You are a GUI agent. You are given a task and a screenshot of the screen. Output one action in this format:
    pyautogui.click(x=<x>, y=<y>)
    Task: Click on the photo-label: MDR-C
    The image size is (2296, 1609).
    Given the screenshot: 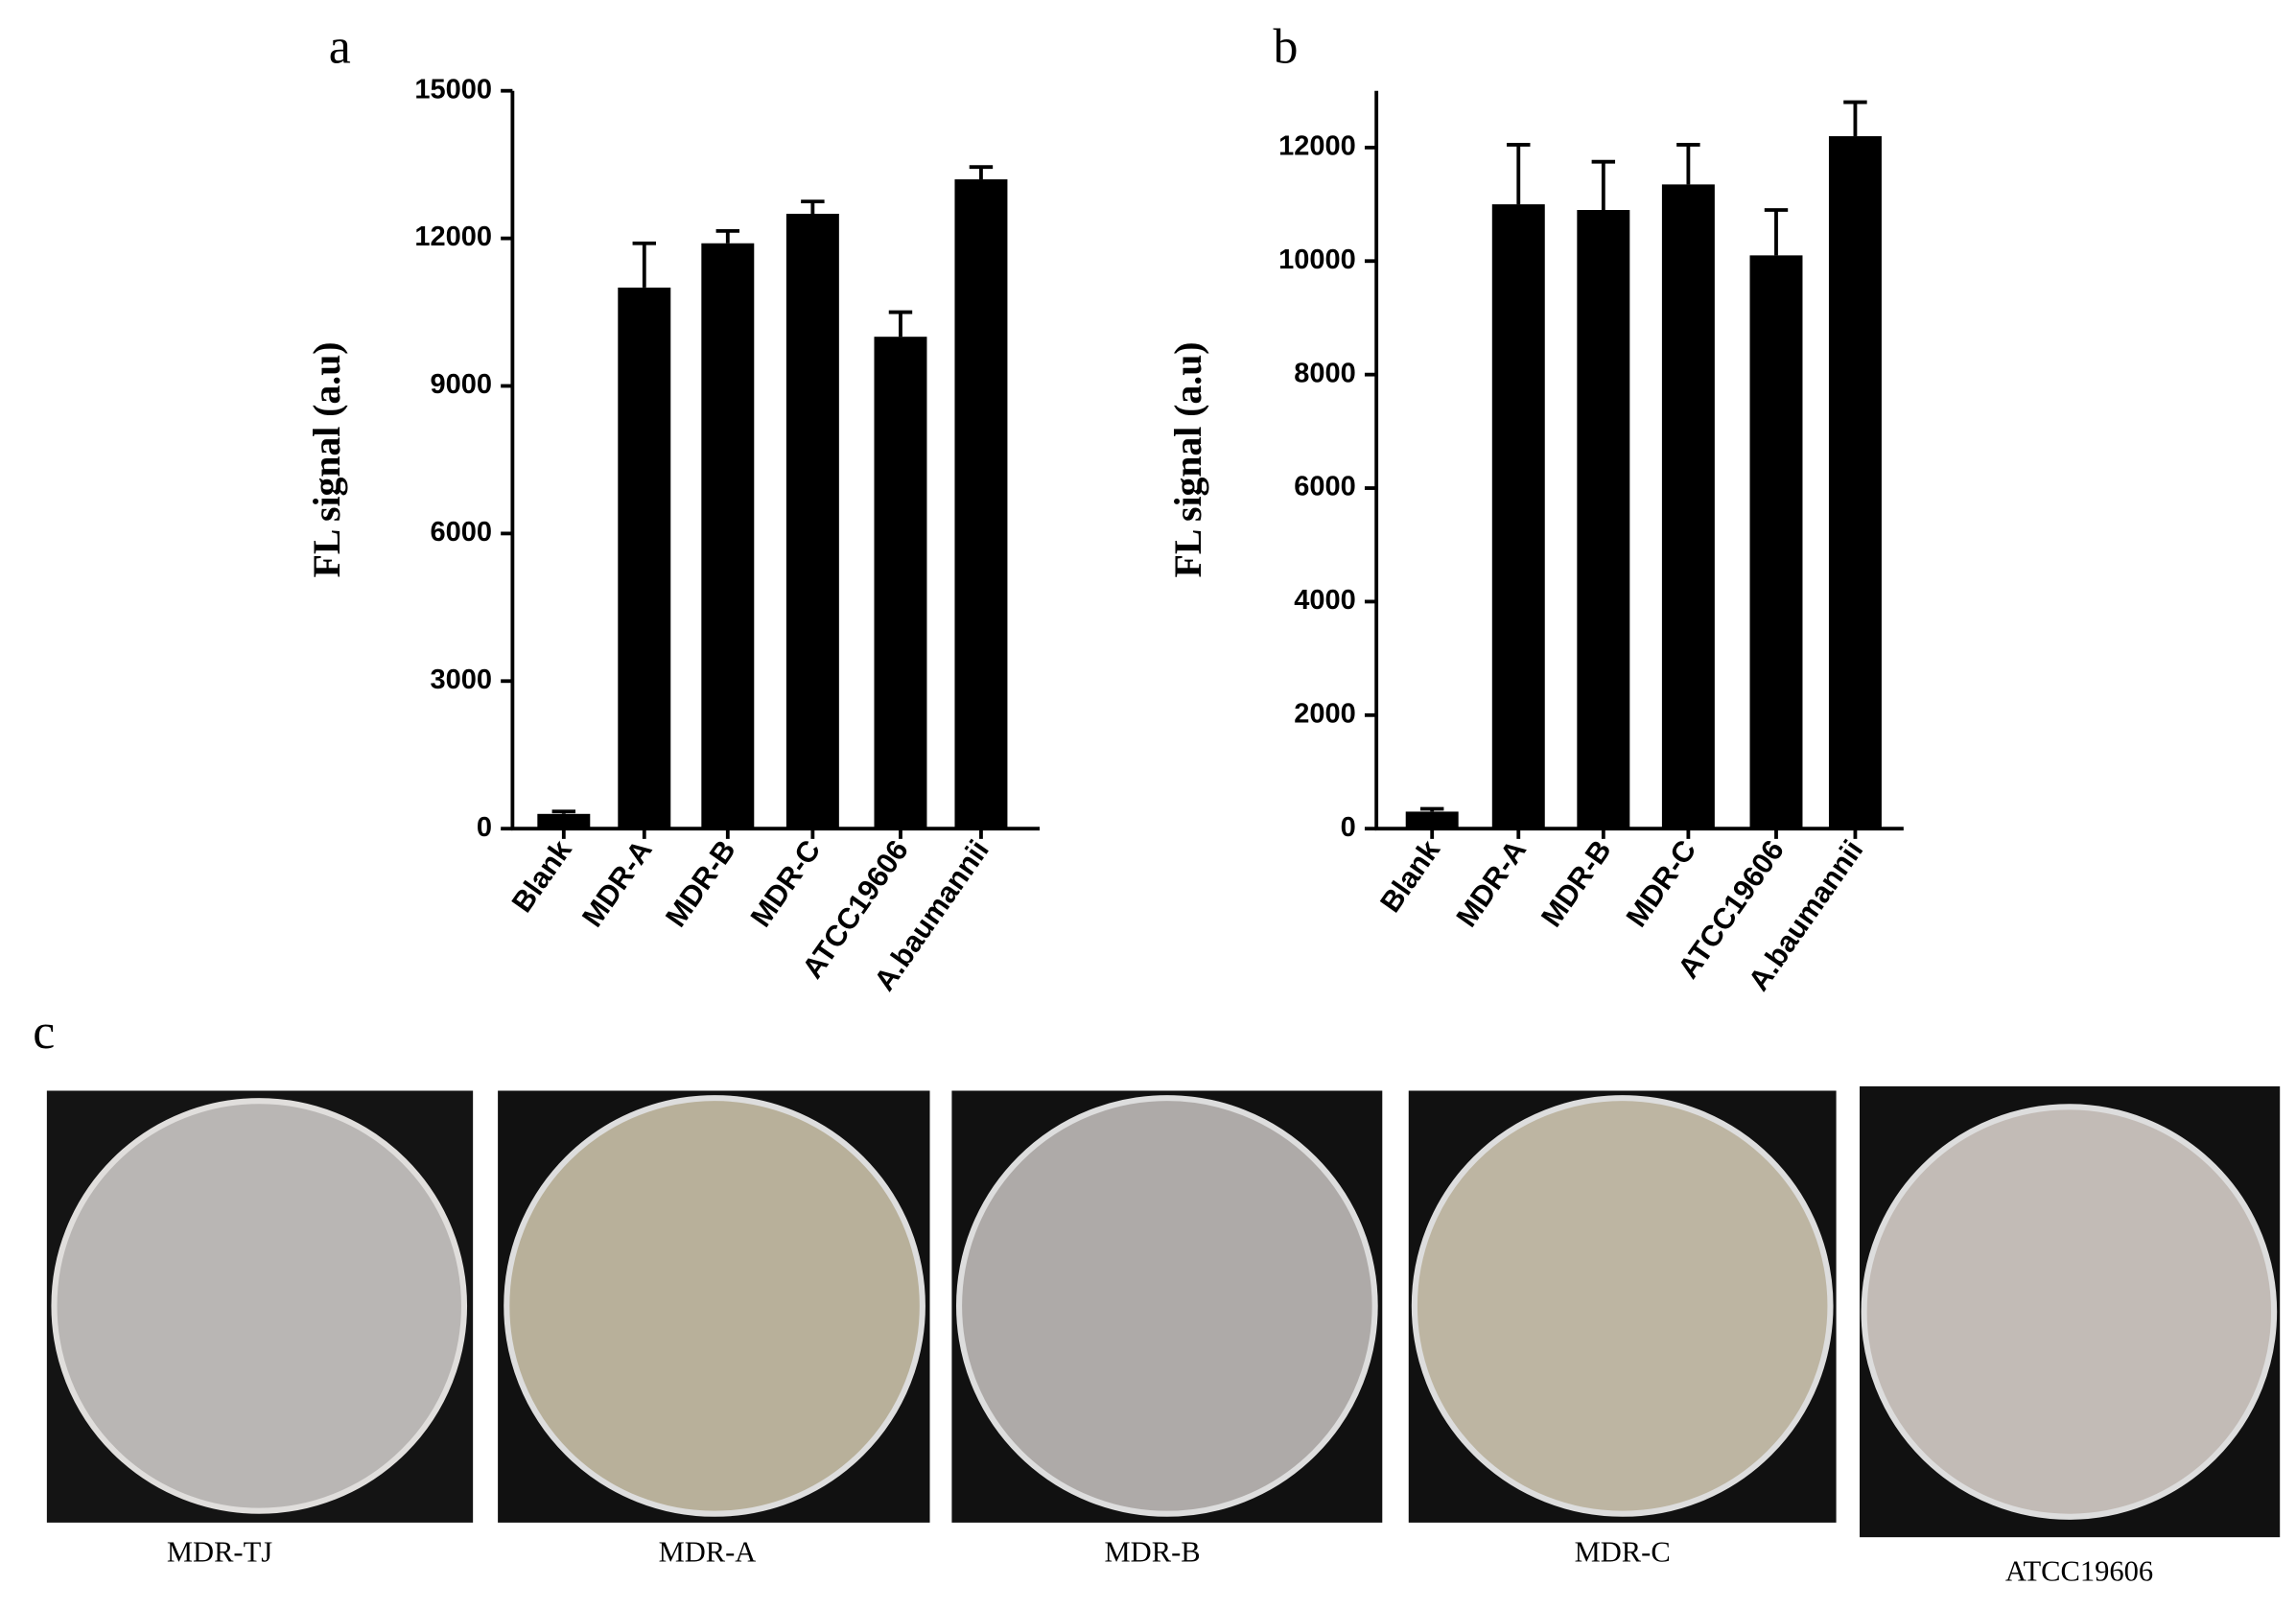 What is the action you would take?
    pyautogui.click(x=1623, y=1551)
    